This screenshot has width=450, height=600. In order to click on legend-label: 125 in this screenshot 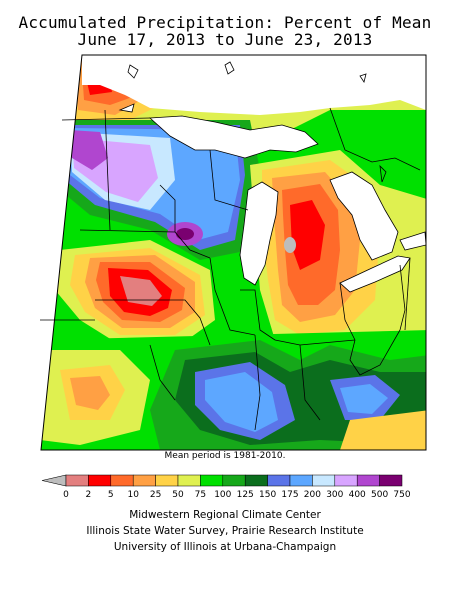, I will do `click(245, 495)`.